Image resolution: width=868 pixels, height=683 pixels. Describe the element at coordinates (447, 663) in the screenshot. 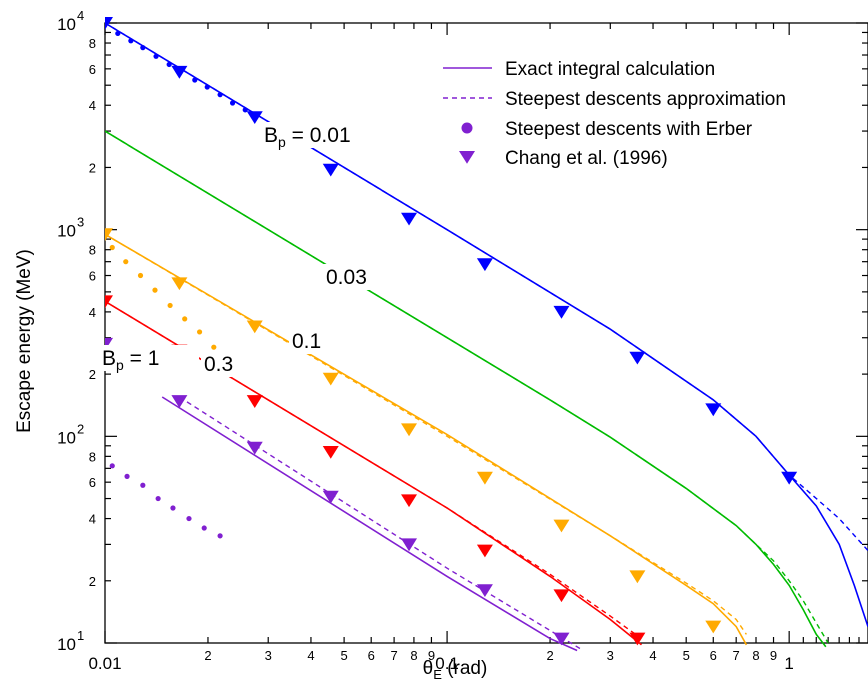

I see `x-tick-label: 0.1` at that location.